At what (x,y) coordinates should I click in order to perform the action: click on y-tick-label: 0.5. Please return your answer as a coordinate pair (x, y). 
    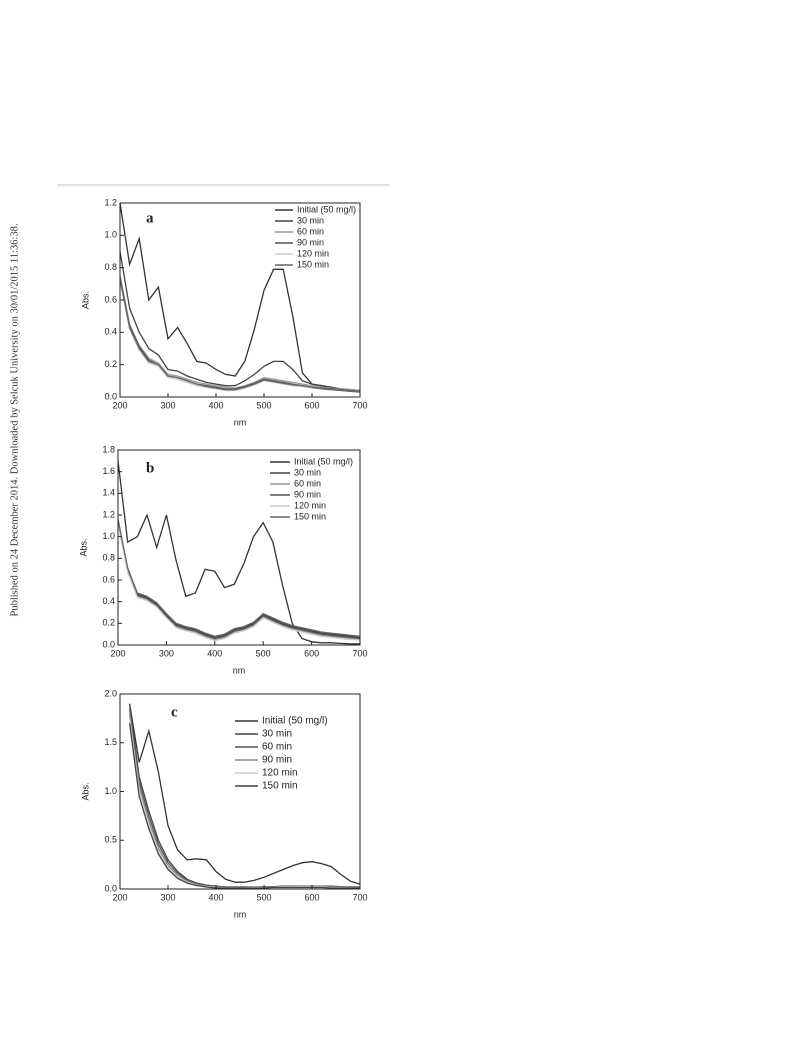
    Looking at the image, I should click on (110, 840).